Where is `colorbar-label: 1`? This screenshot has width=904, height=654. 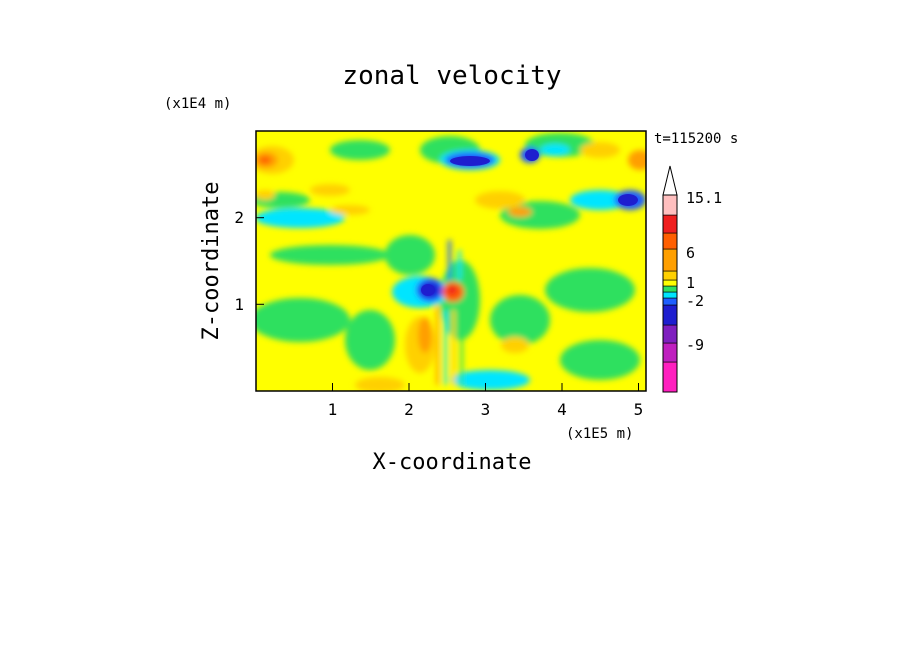 colorbar-label: 1 is located at coordinates (690, 283).